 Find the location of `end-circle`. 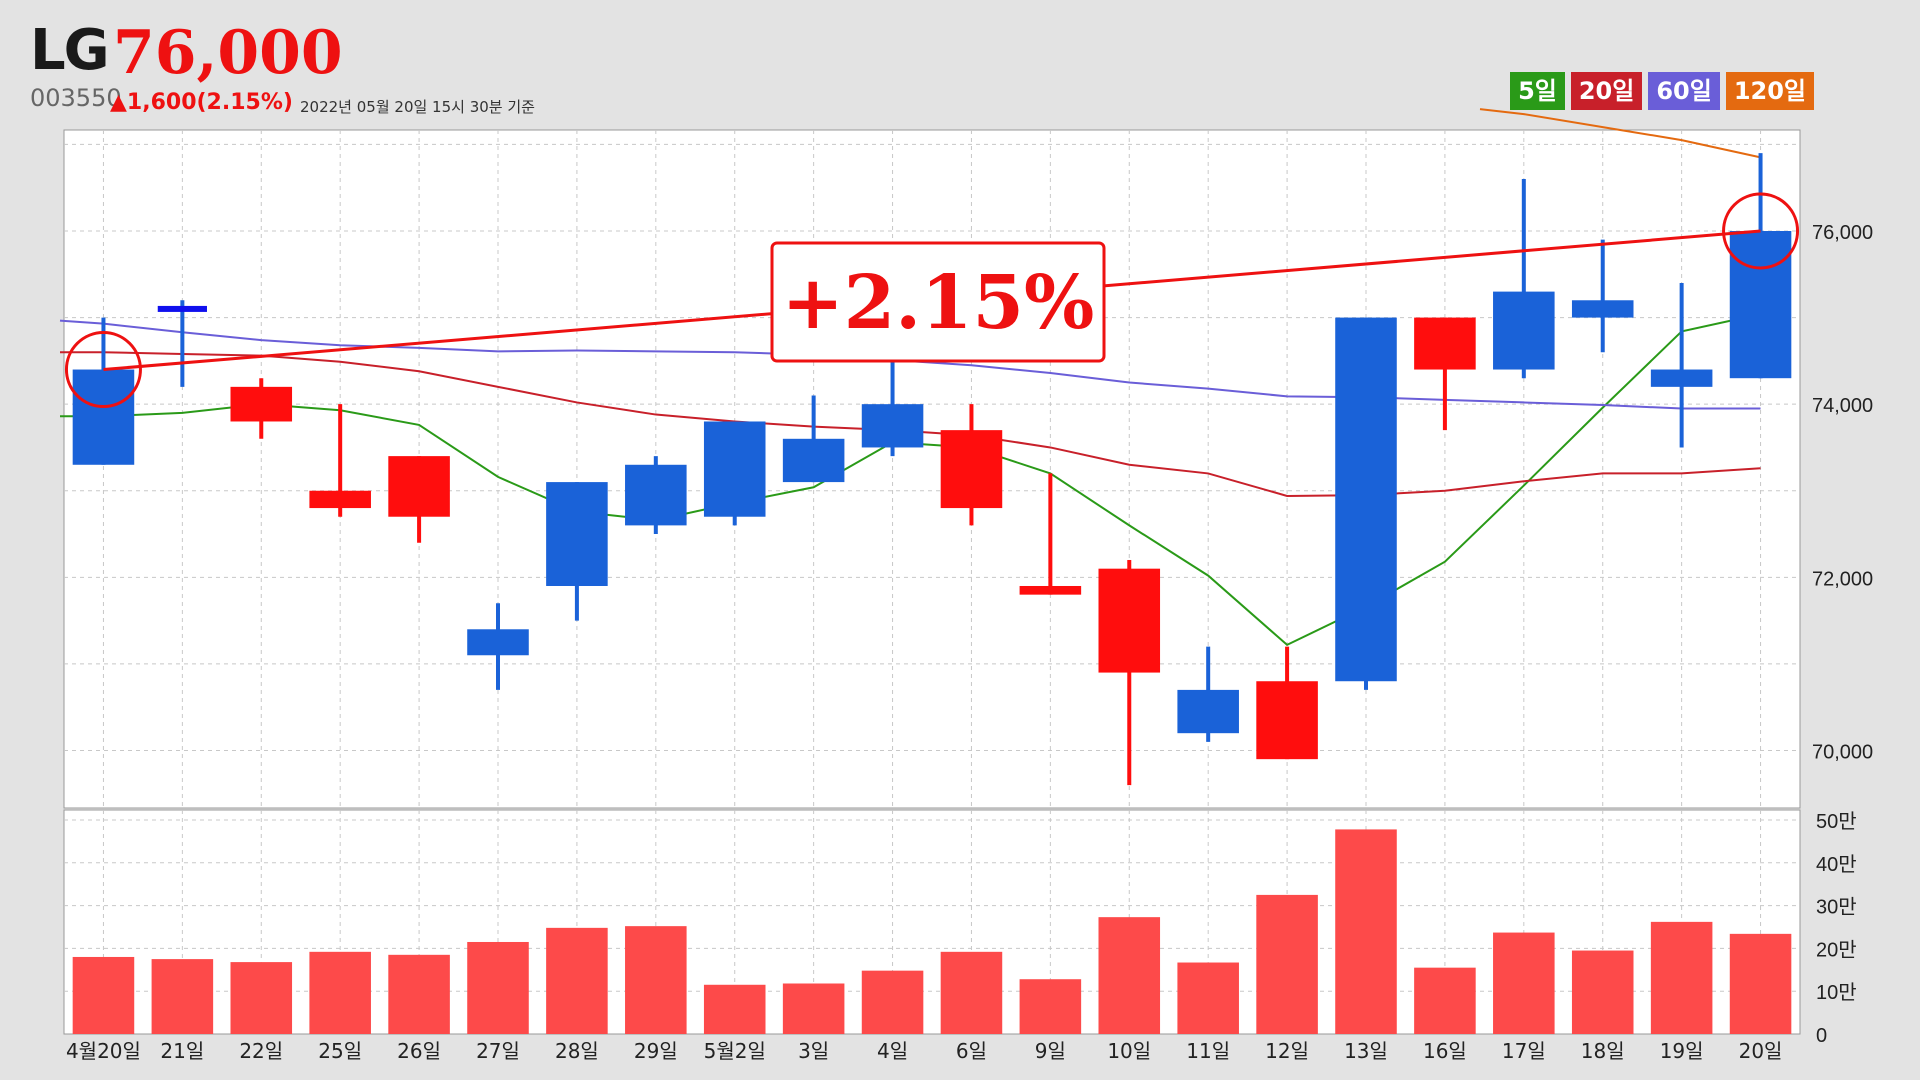

end-circle is located at coordinates (1761, 231).